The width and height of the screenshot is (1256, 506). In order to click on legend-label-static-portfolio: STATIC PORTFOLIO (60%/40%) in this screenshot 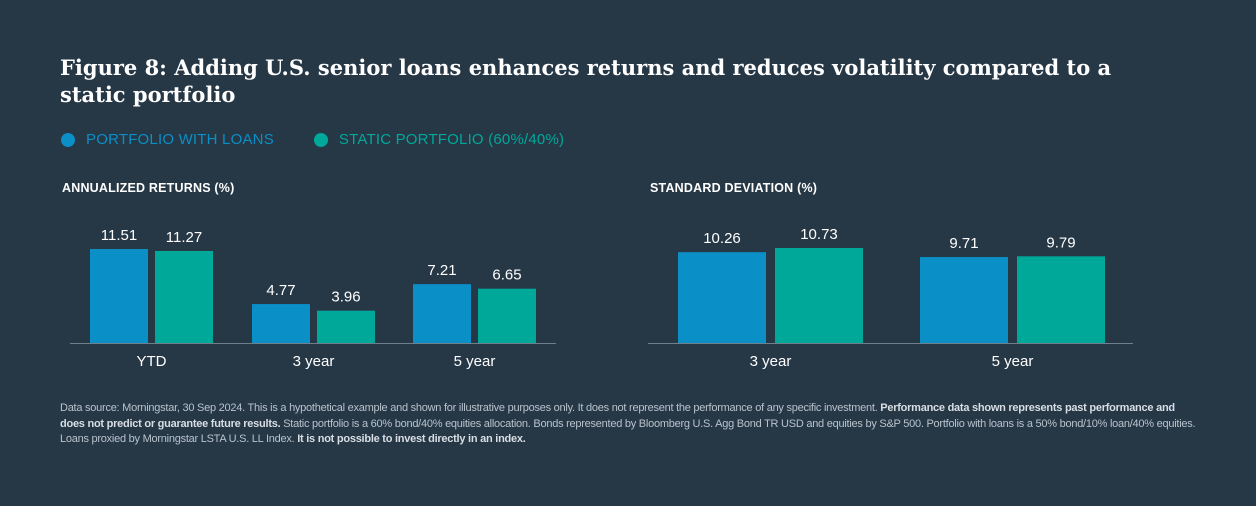, I will do `click(451, 139)`.